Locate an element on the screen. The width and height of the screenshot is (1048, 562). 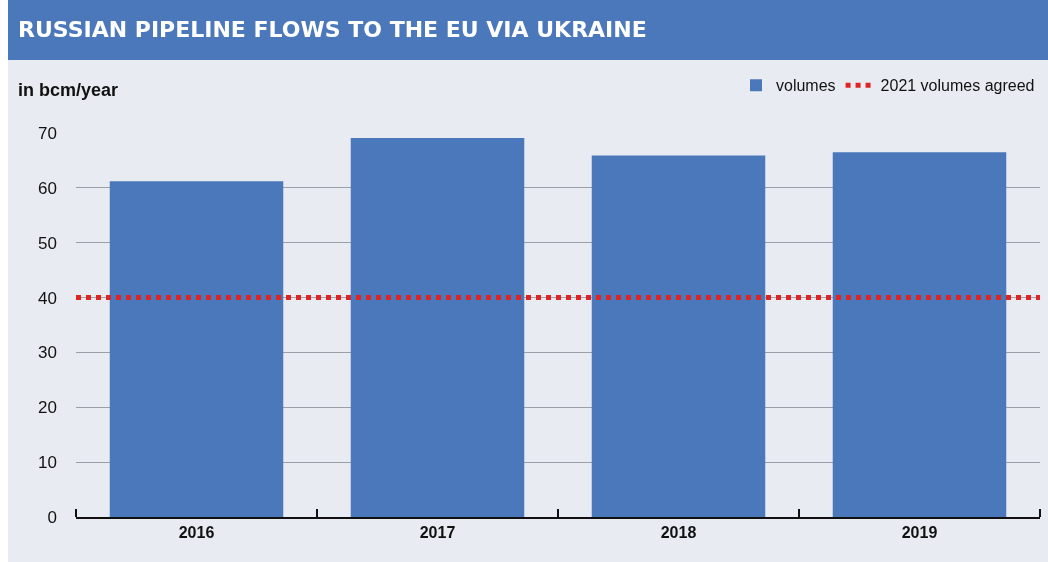
y-tick-label: 40 is located at coordinates (47, 298).